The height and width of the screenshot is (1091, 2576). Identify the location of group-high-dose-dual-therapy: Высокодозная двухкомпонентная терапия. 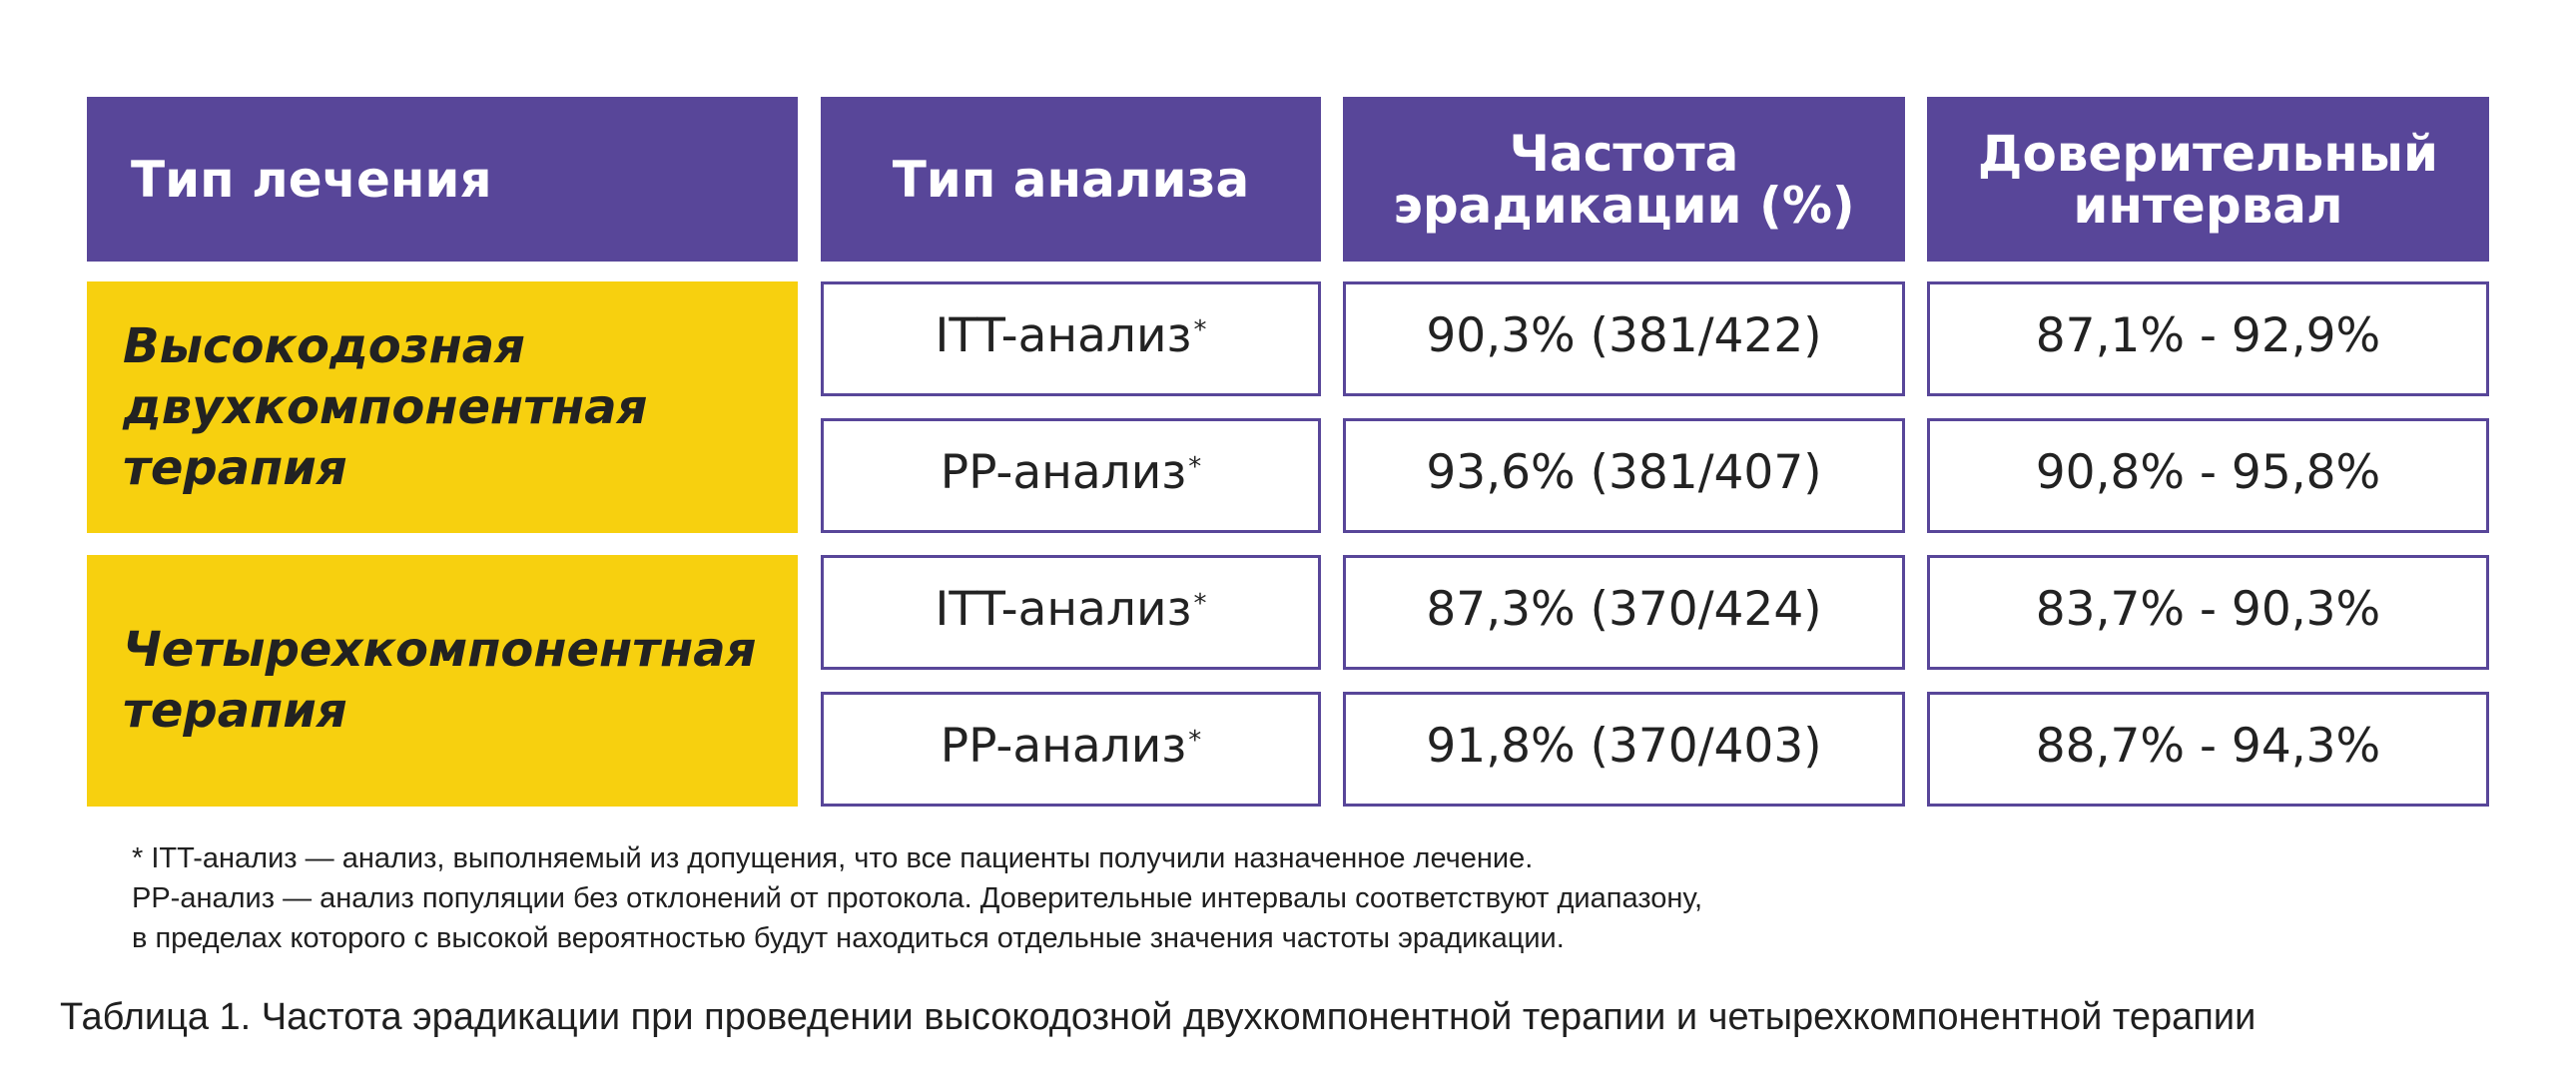
(442, 407).